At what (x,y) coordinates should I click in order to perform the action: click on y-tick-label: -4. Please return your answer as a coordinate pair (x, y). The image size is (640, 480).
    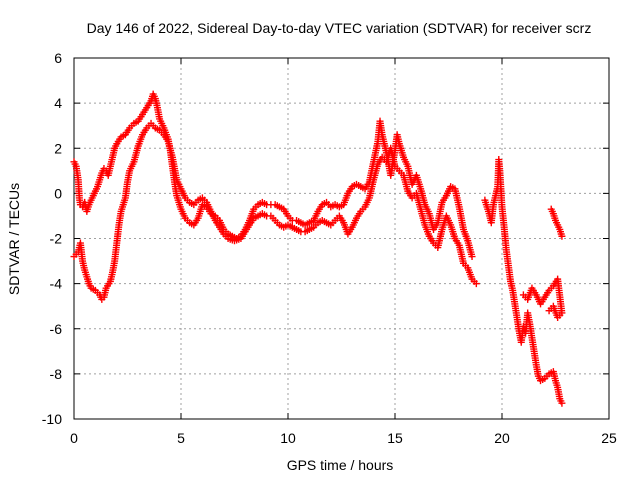
    Looking at the image, I should click on (56, 284).